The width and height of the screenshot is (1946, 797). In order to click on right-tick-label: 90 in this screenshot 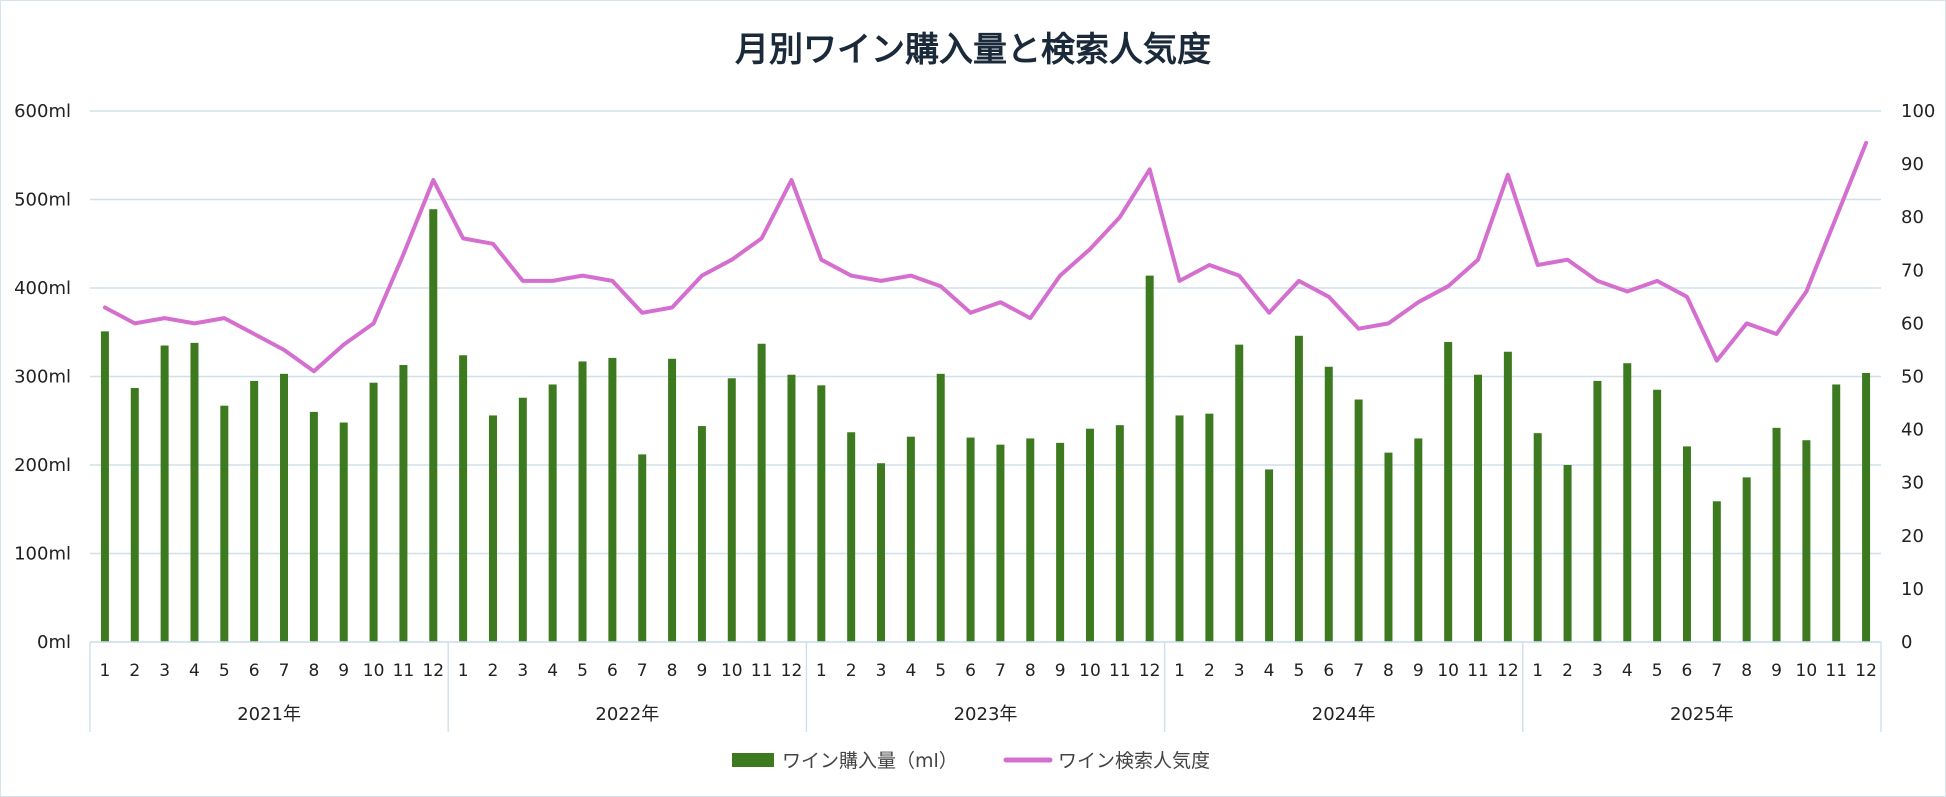, I will do `click(1912, 164)`.